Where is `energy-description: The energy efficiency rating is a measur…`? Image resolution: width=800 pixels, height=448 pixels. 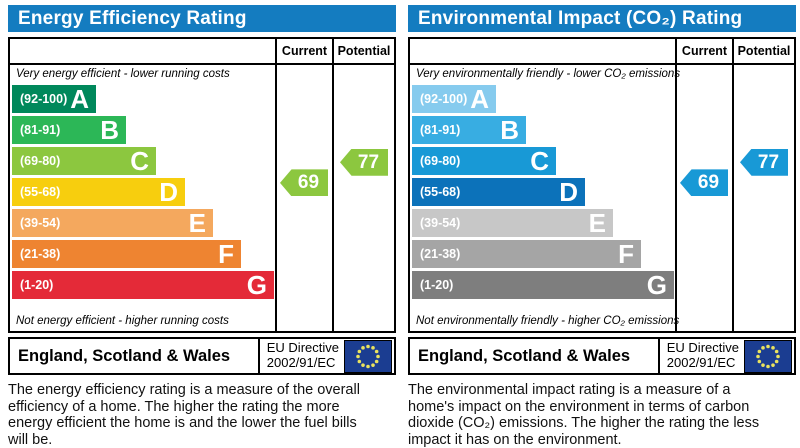 energy-description: The energy efficiency rating is a measur… is located at coordinates (184, 415).